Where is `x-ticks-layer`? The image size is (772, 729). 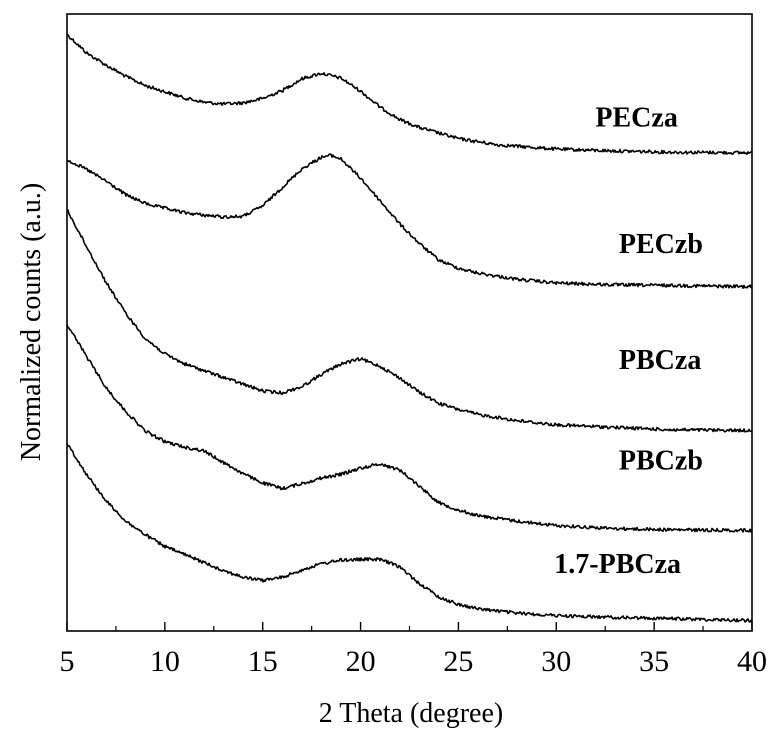 x-ticks-layer is located at coordinates (409, 626).